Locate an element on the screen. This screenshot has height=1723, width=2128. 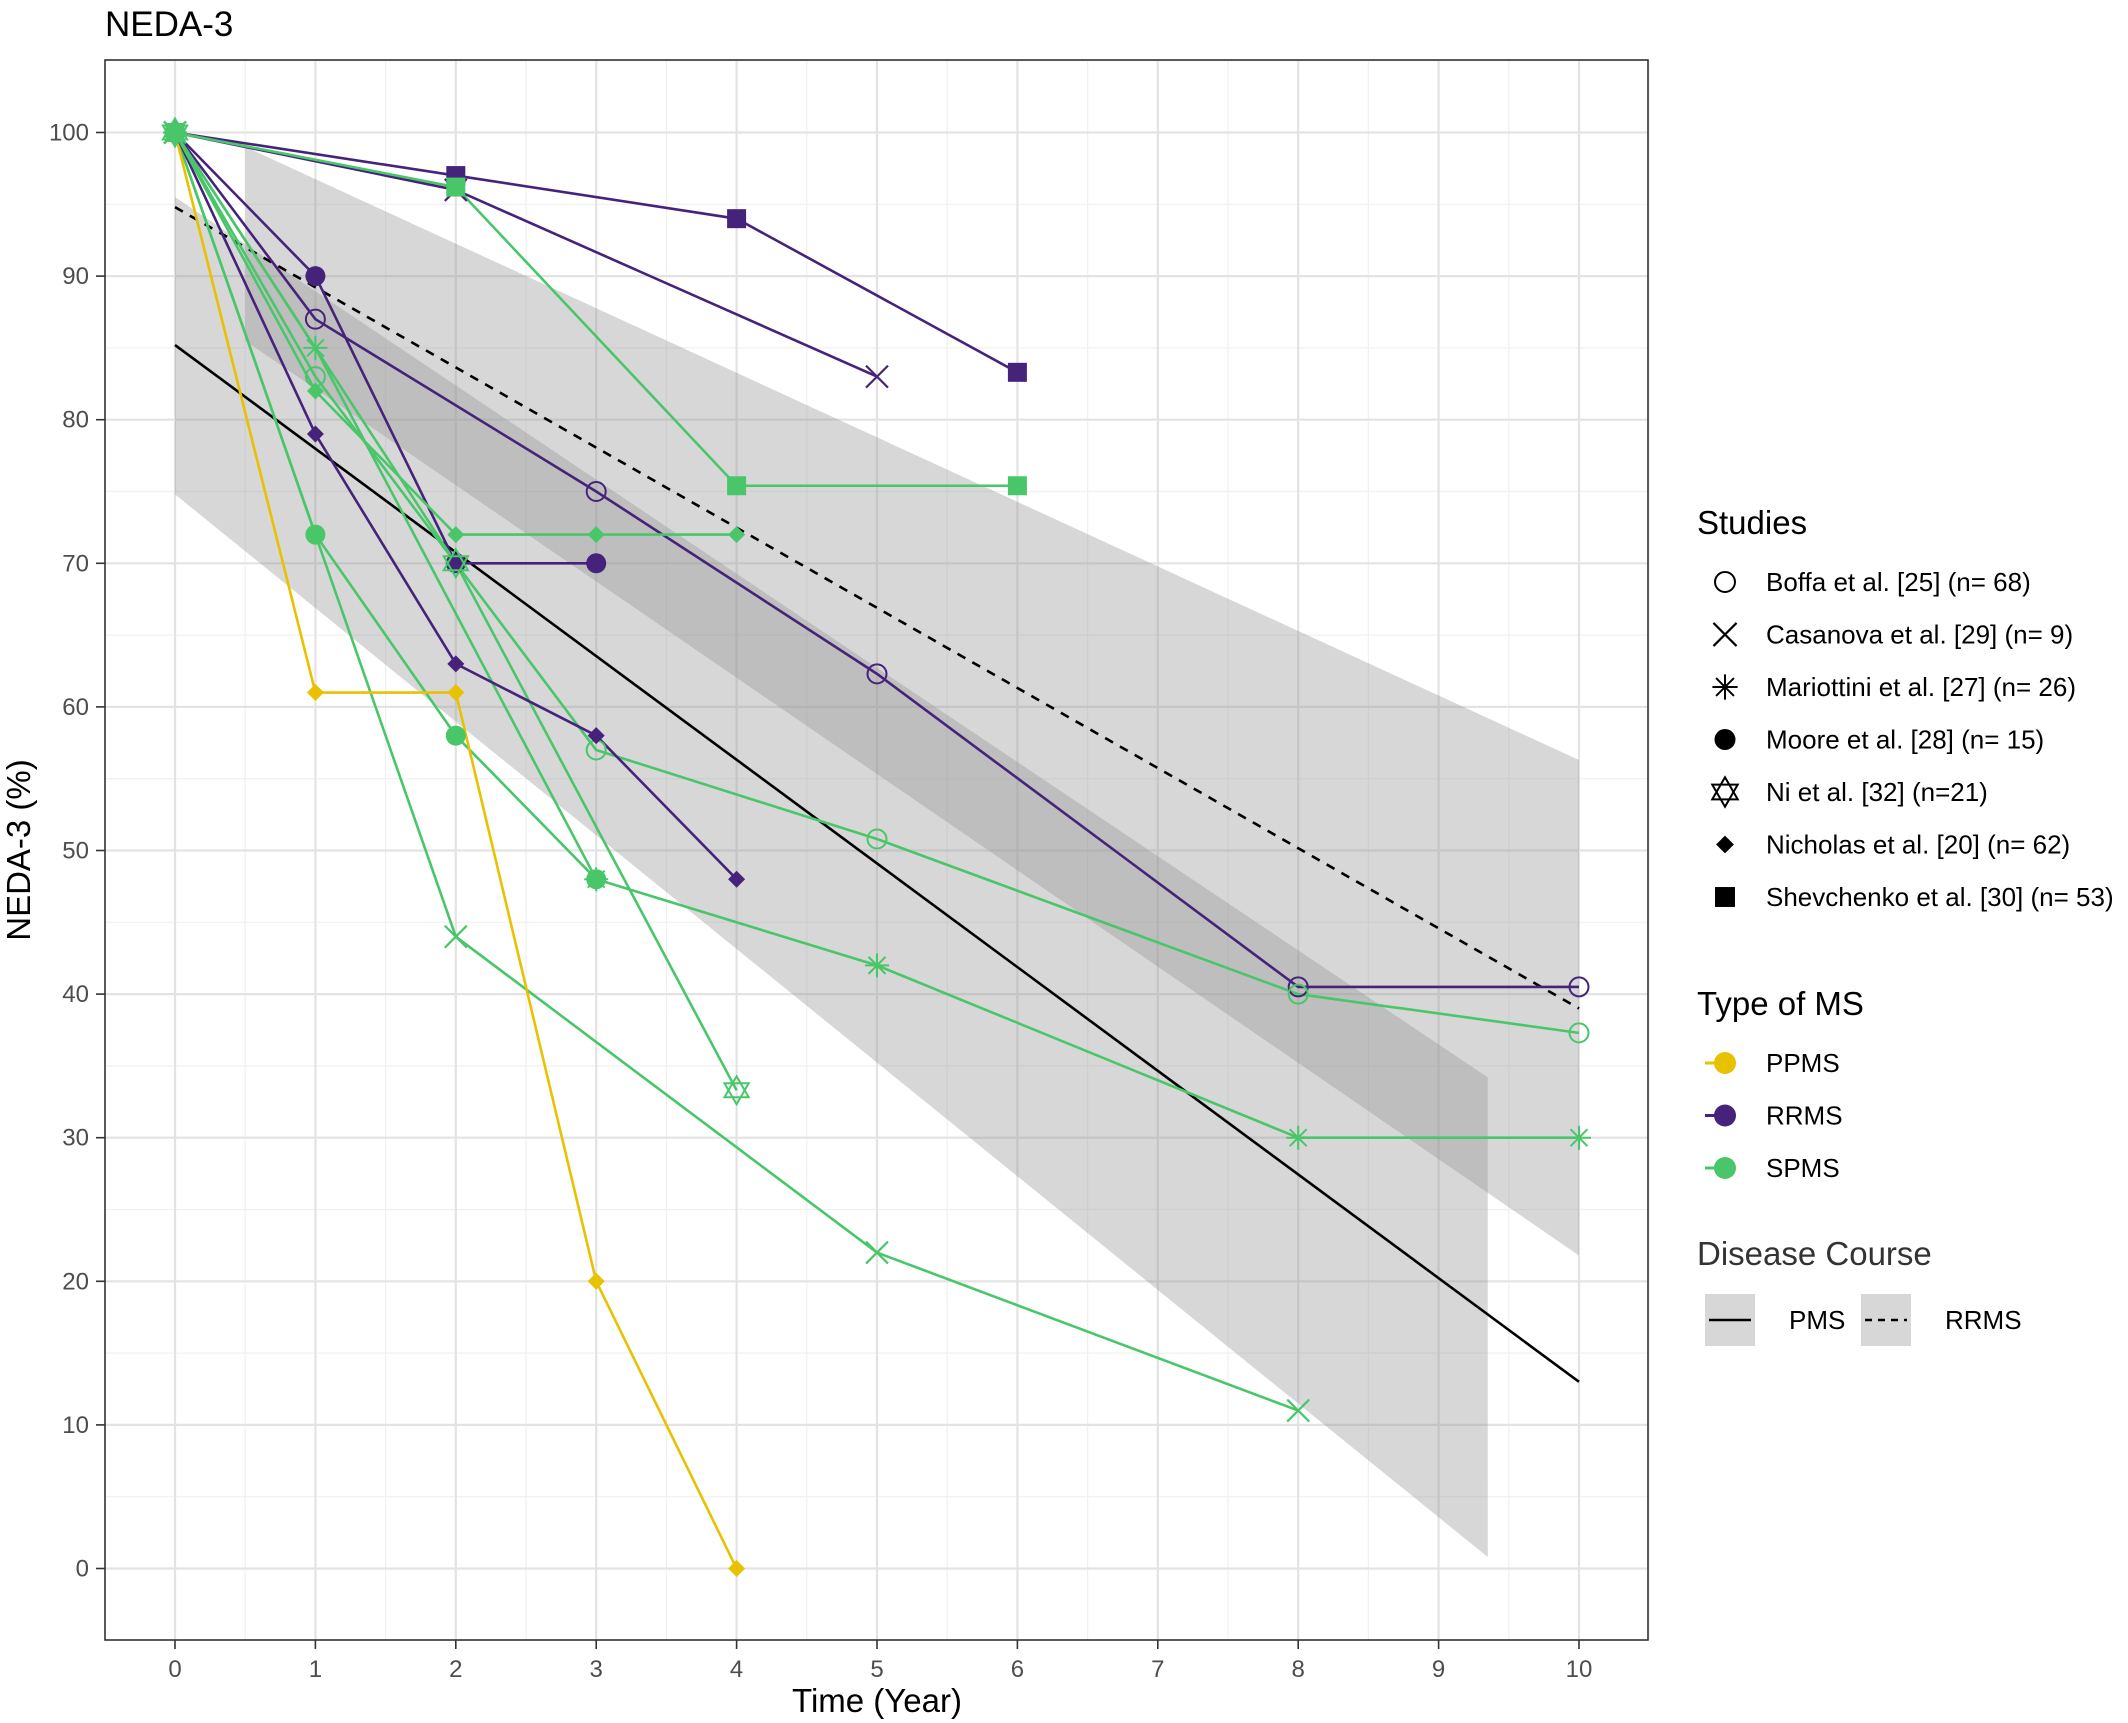
x-tick-label: 0 is located at coordinates (174, 1669).